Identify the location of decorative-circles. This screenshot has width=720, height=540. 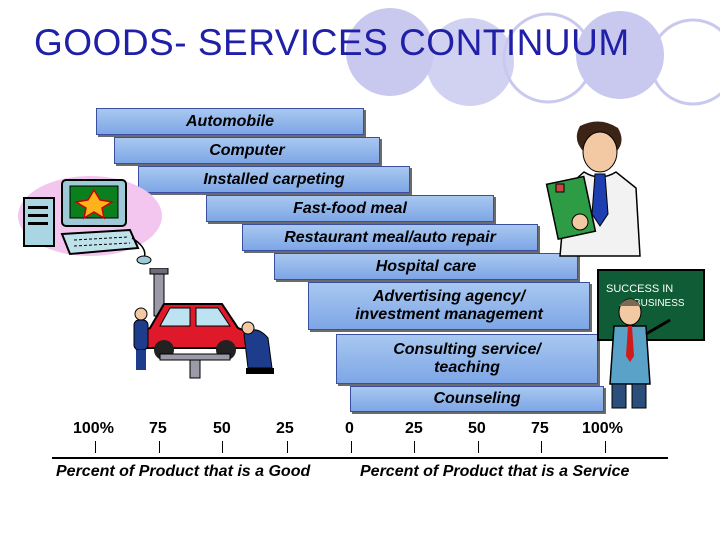
(533, 57).